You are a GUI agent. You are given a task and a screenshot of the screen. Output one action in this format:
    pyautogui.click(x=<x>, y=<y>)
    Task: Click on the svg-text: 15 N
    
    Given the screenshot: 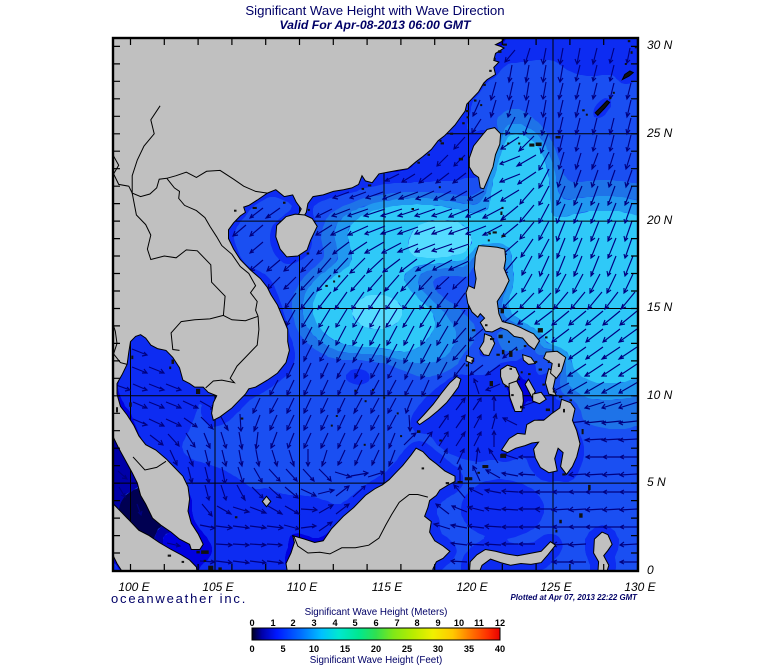 What is the action you would take?
    pyautogui.click(x=660, y=307)
    